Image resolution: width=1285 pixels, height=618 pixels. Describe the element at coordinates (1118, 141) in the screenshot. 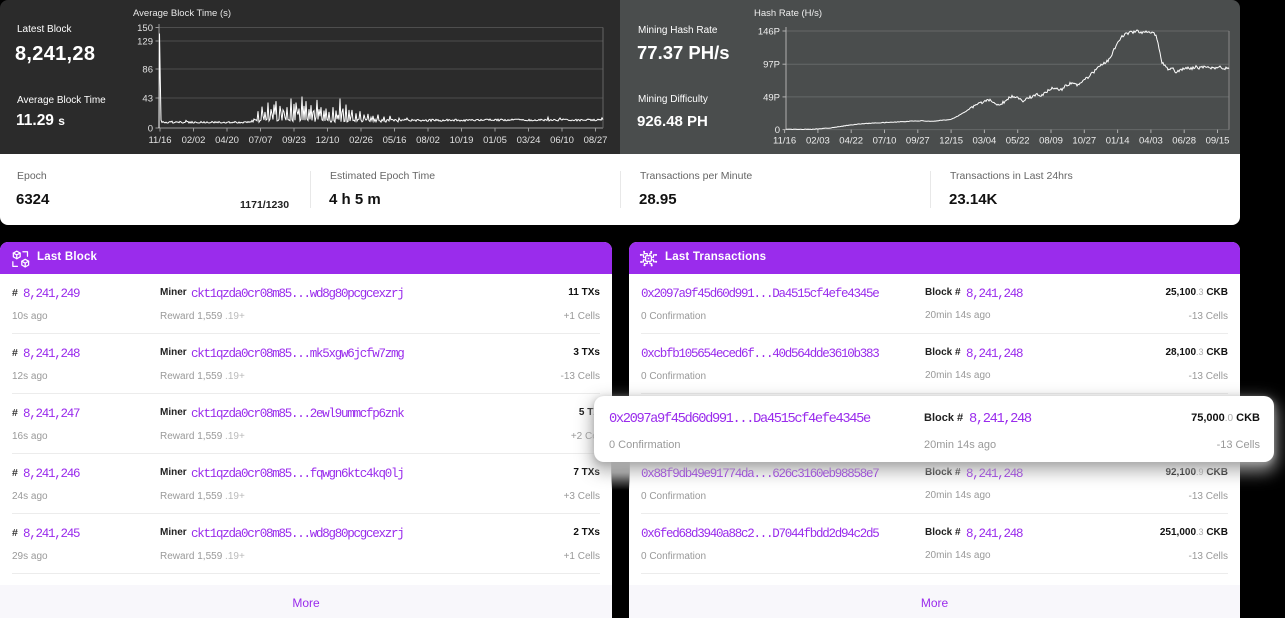

I see `svg-text: 01/14` at that location.